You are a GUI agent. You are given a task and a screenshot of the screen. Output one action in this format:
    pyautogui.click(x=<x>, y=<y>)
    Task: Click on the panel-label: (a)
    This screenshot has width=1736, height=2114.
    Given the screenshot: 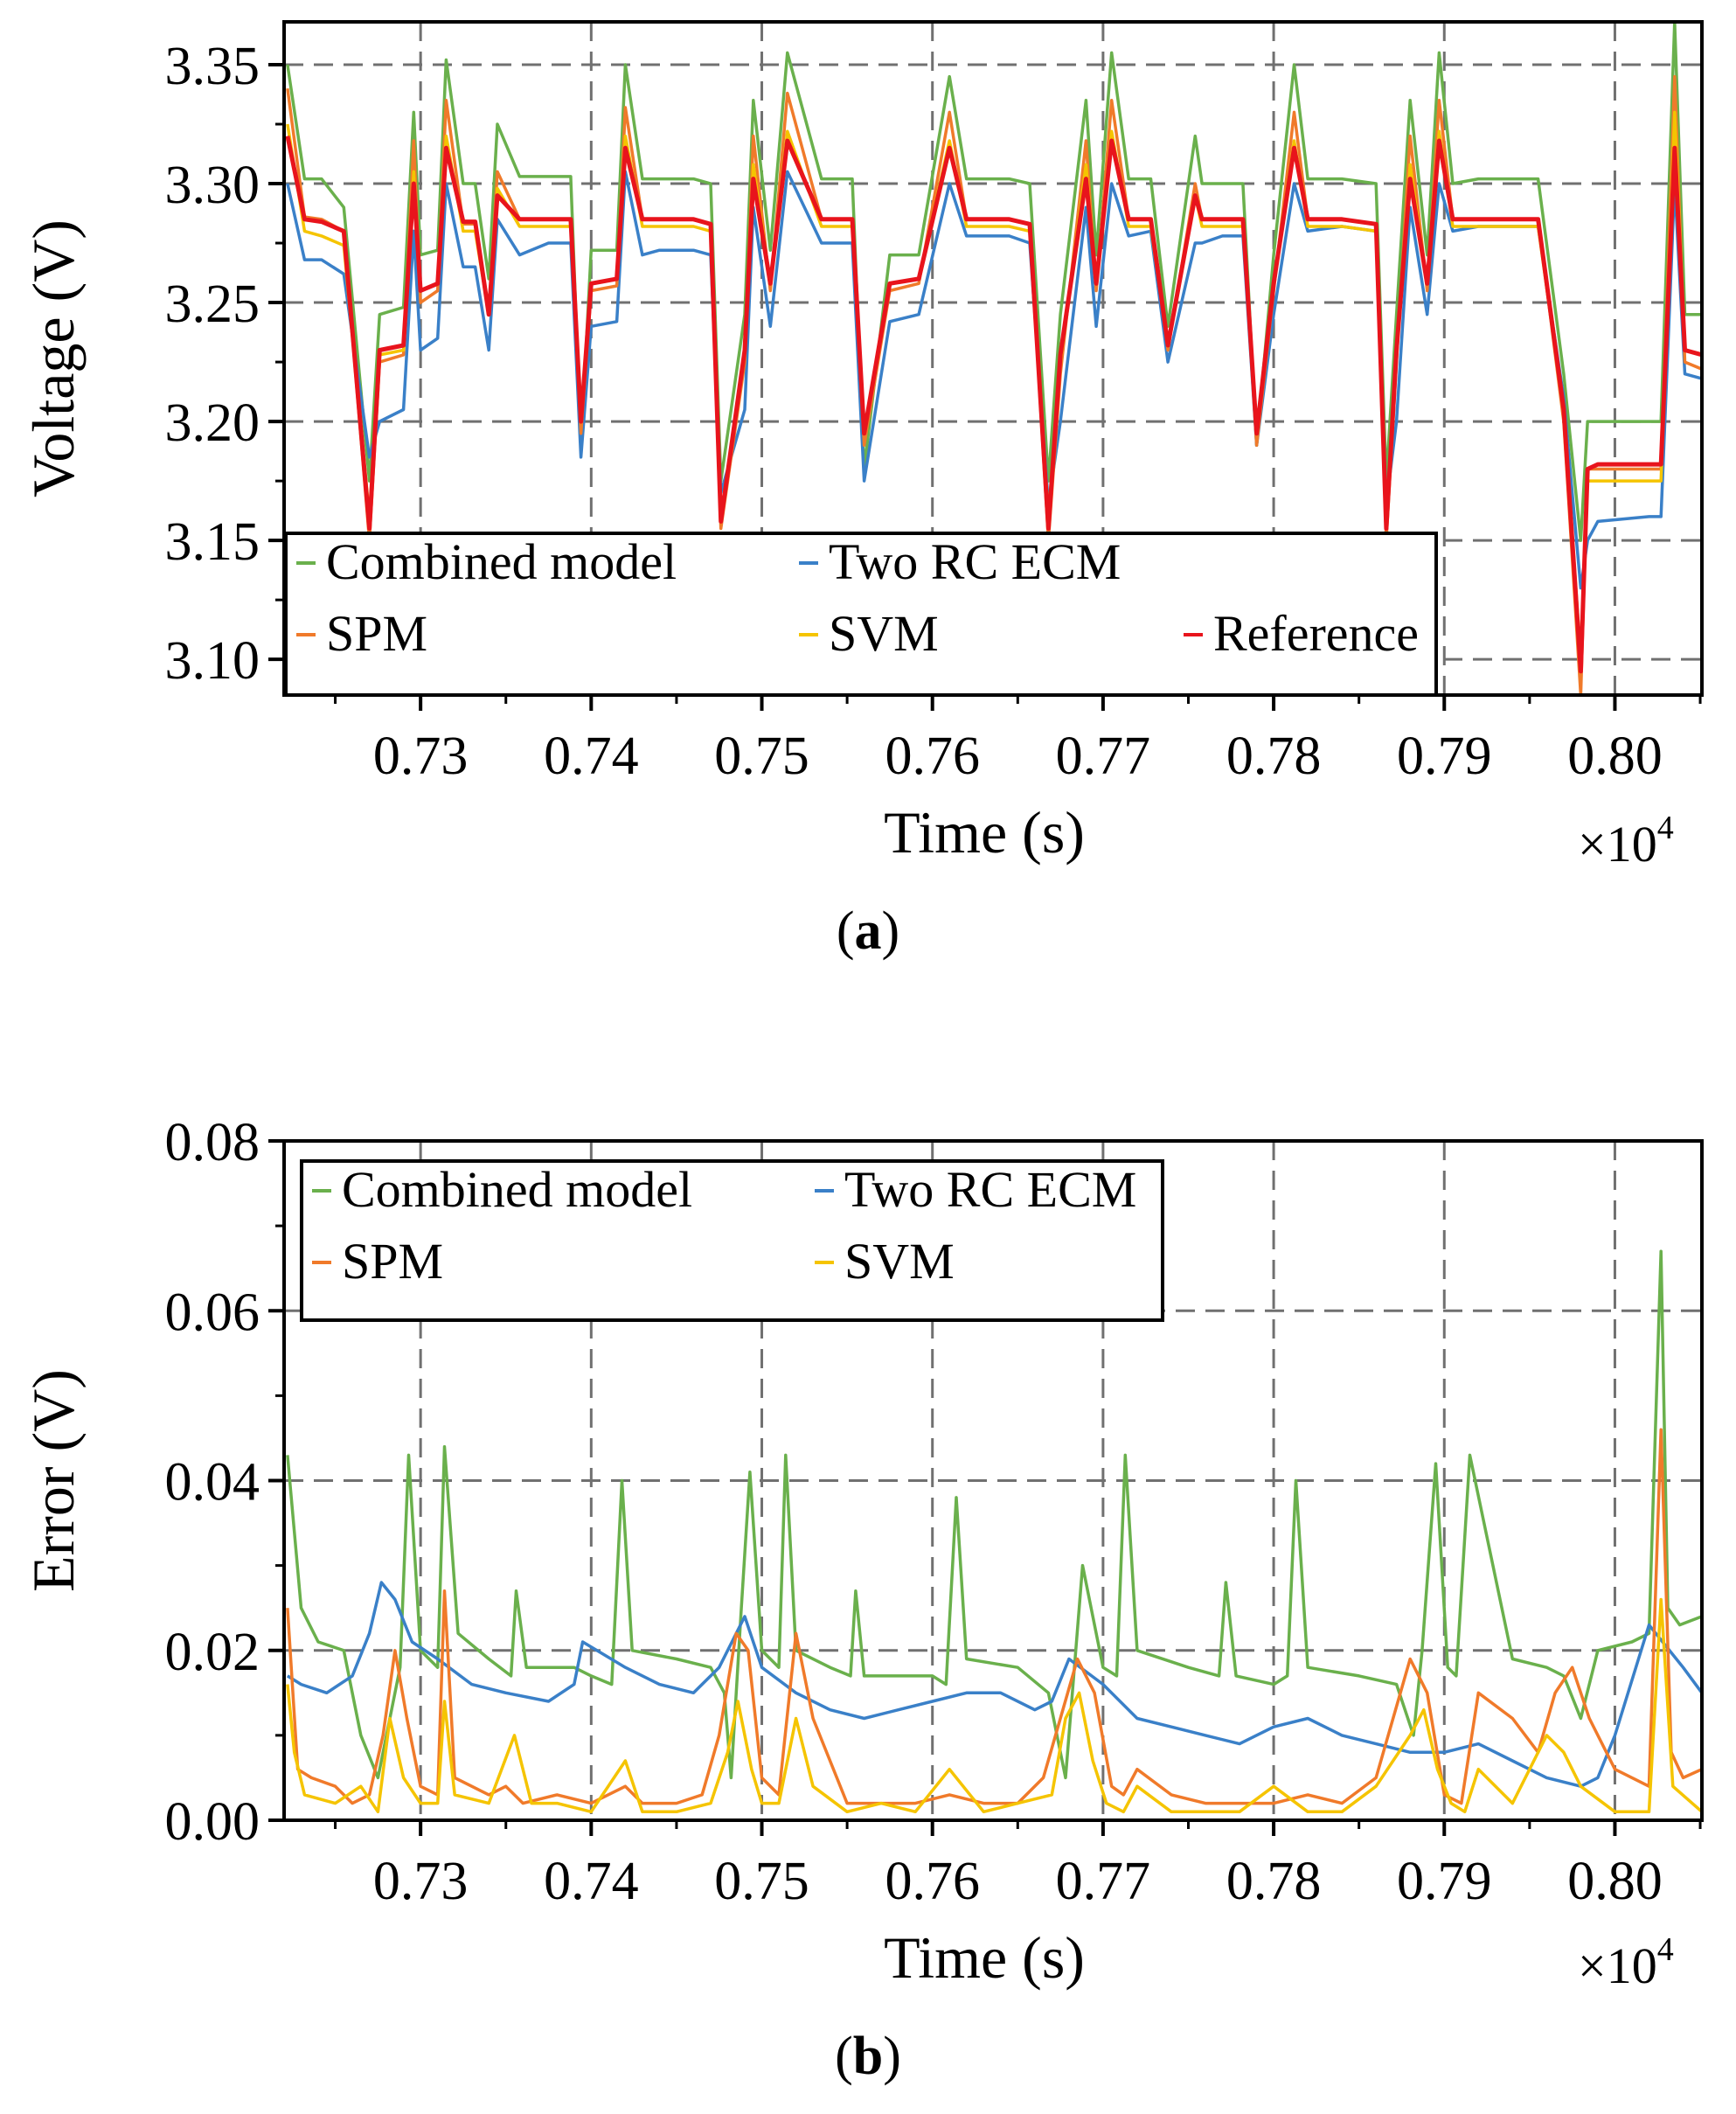 What is the action you would take?
    pyautogui.click(x=868, y=931)
    